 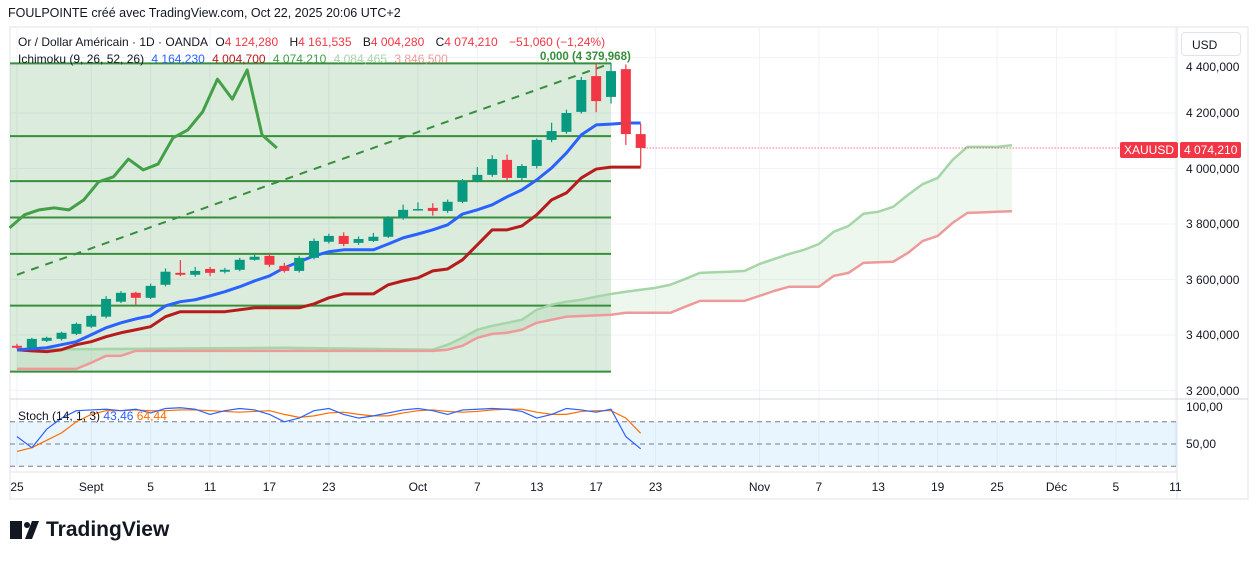 What do you see at coordinates (360, 59) in the screenshot?
I see `span-a-value: 4 084,465` at bounding box center [360, 59].